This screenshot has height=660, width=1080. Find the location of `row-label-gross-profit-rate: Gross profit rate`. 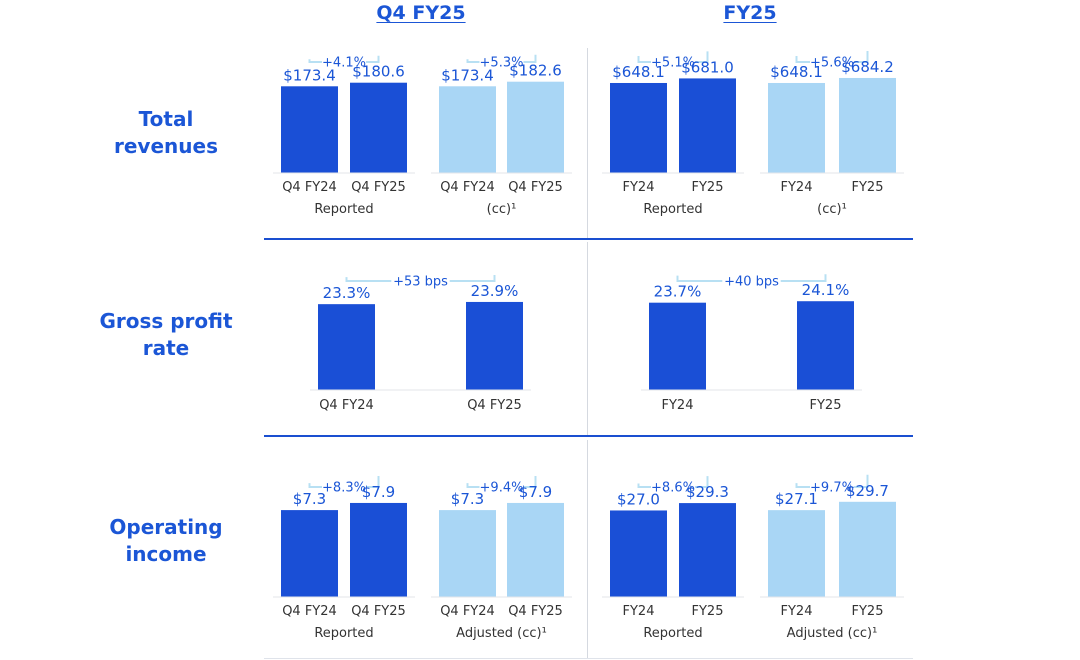

row-label-gross-profit-rate: Gross profit rate is located at coordinates (166, 335).